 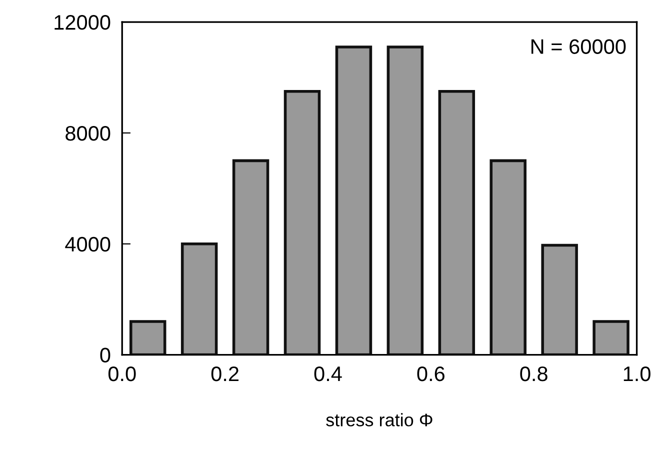 I want to click on x-tick-label: 1.0, so click(x=637, y=374).